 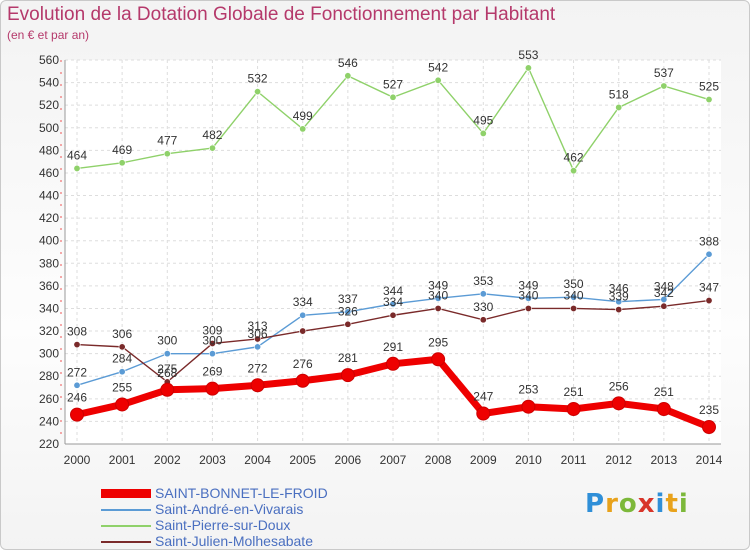 What do you see at coordinates (167, 141) in the screenshot?
I see `data-label: 477` at bounding box center [167, 141].